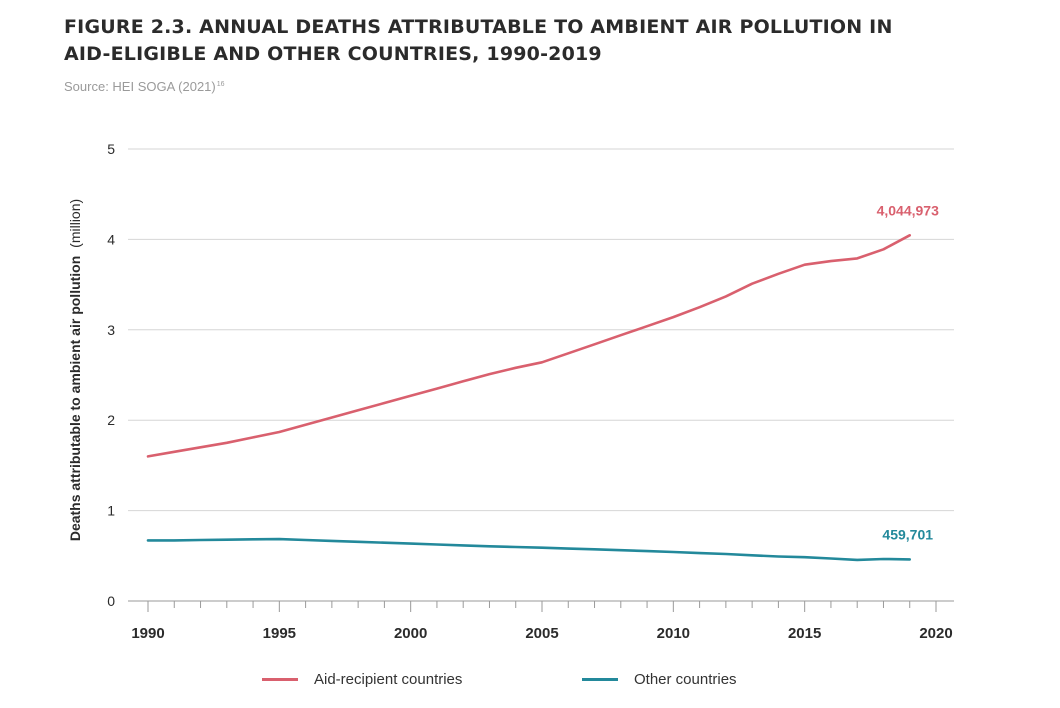 Image resolution: width=1060 pixels, height=708 pixels. I want to click on y-axis-label-unit: (million), so click(75, 223).